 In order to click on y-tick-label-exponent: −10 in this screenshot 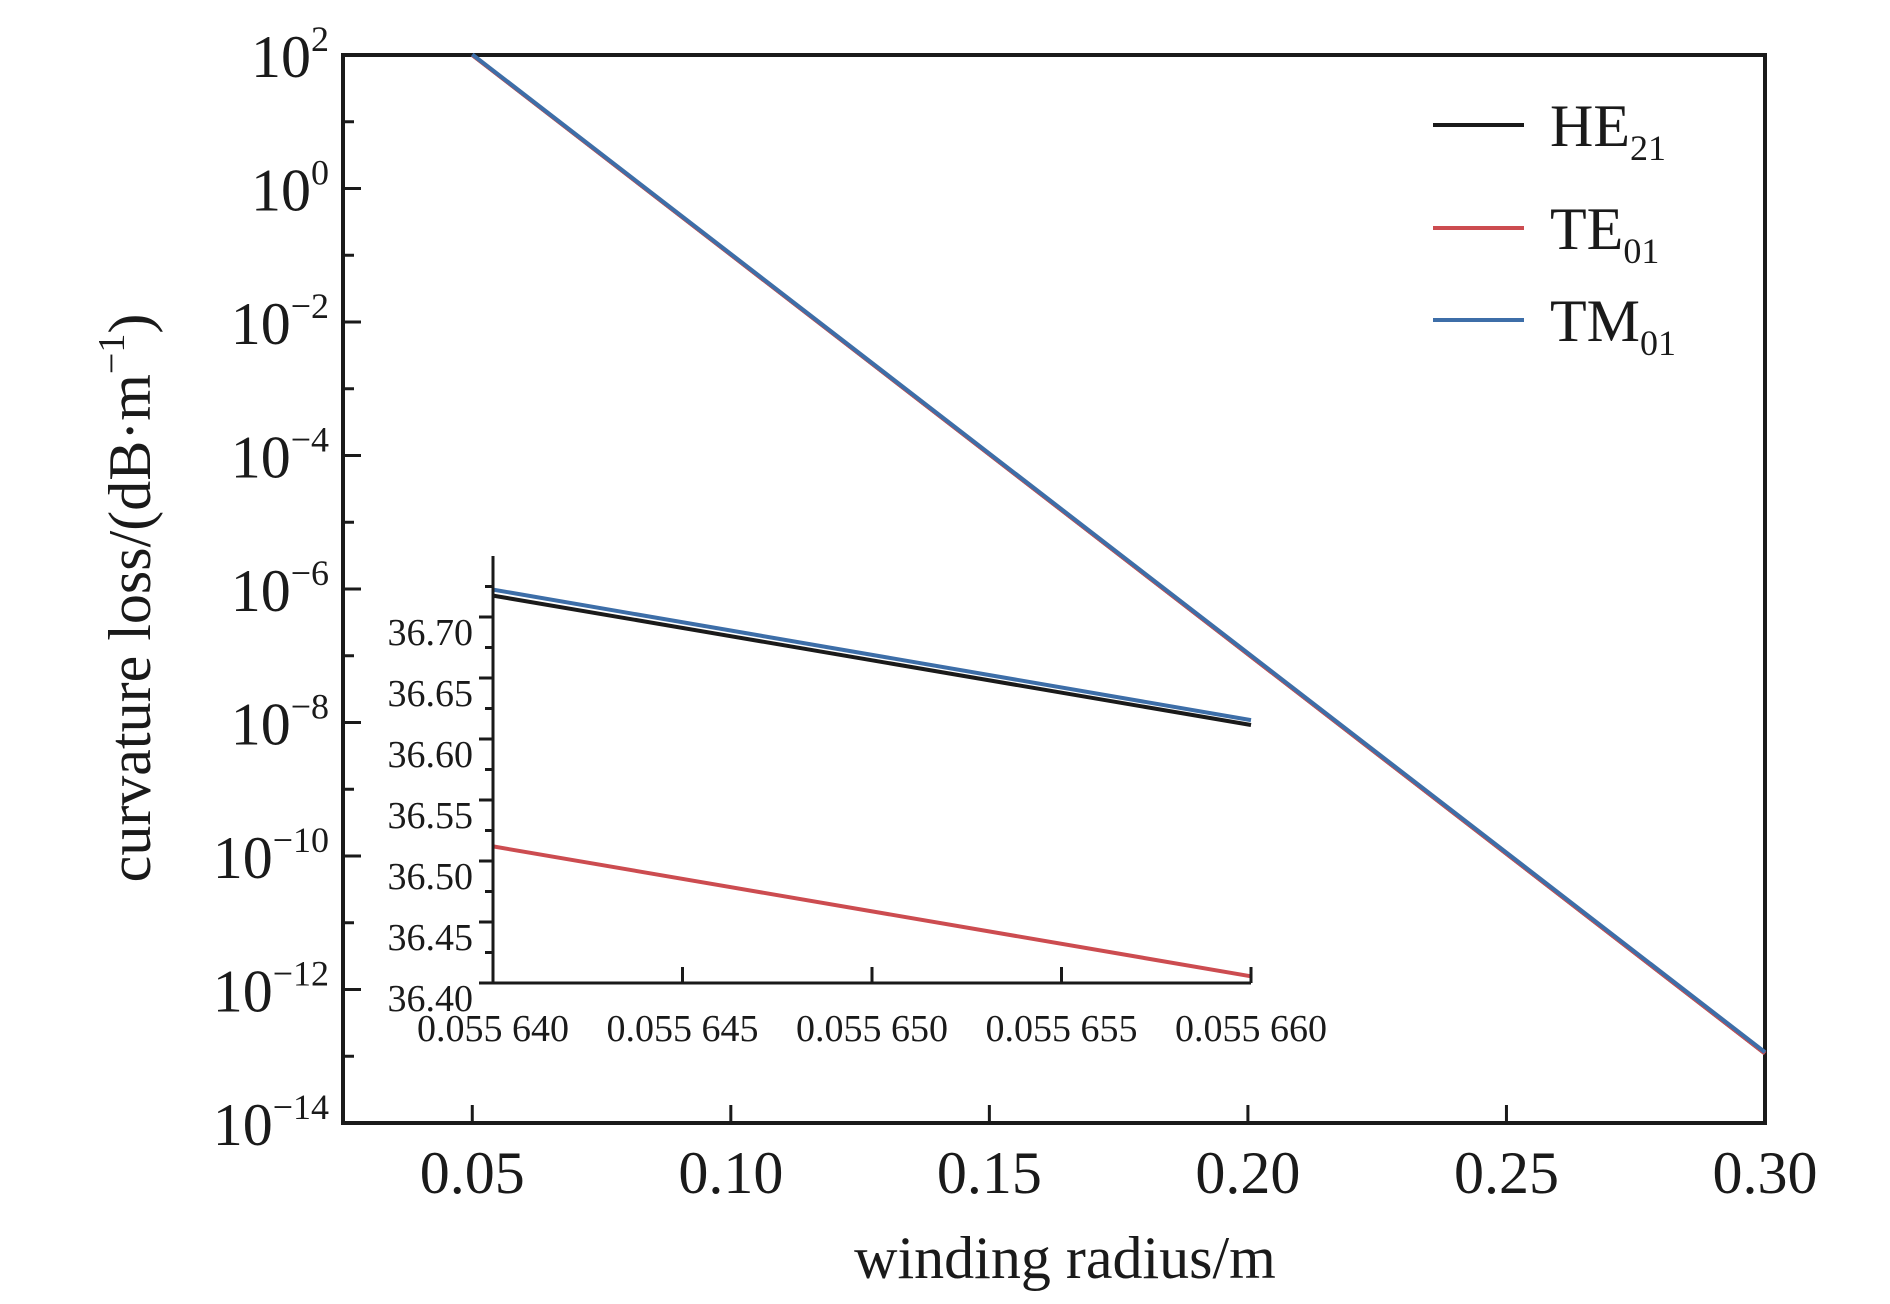, I will do `click(301, 840)`.